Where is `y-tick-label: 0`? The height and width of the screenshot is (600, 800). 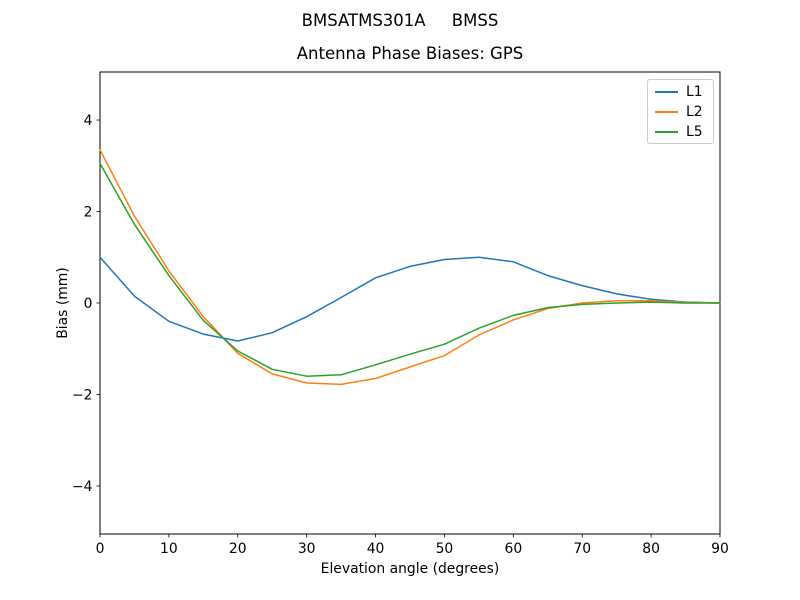 y-tick-label: 0 is located at coordinates (88, 304).